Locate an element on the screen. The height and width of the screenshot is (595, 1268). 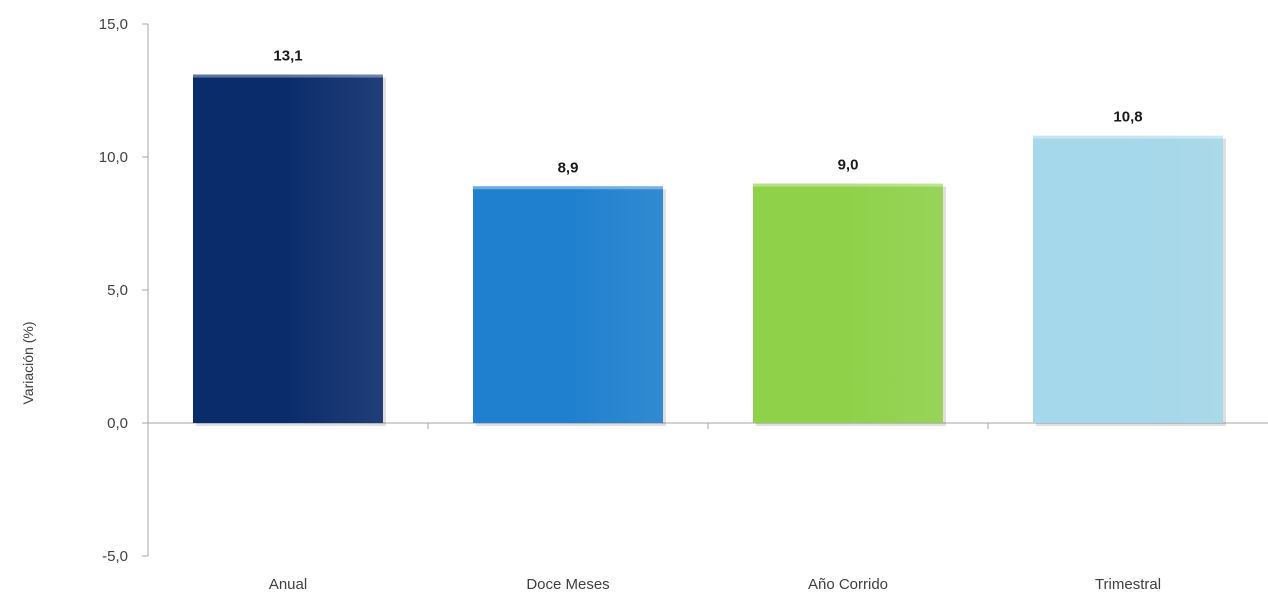
y-tick-label: 0,0 is located at coordinates (117, 423).